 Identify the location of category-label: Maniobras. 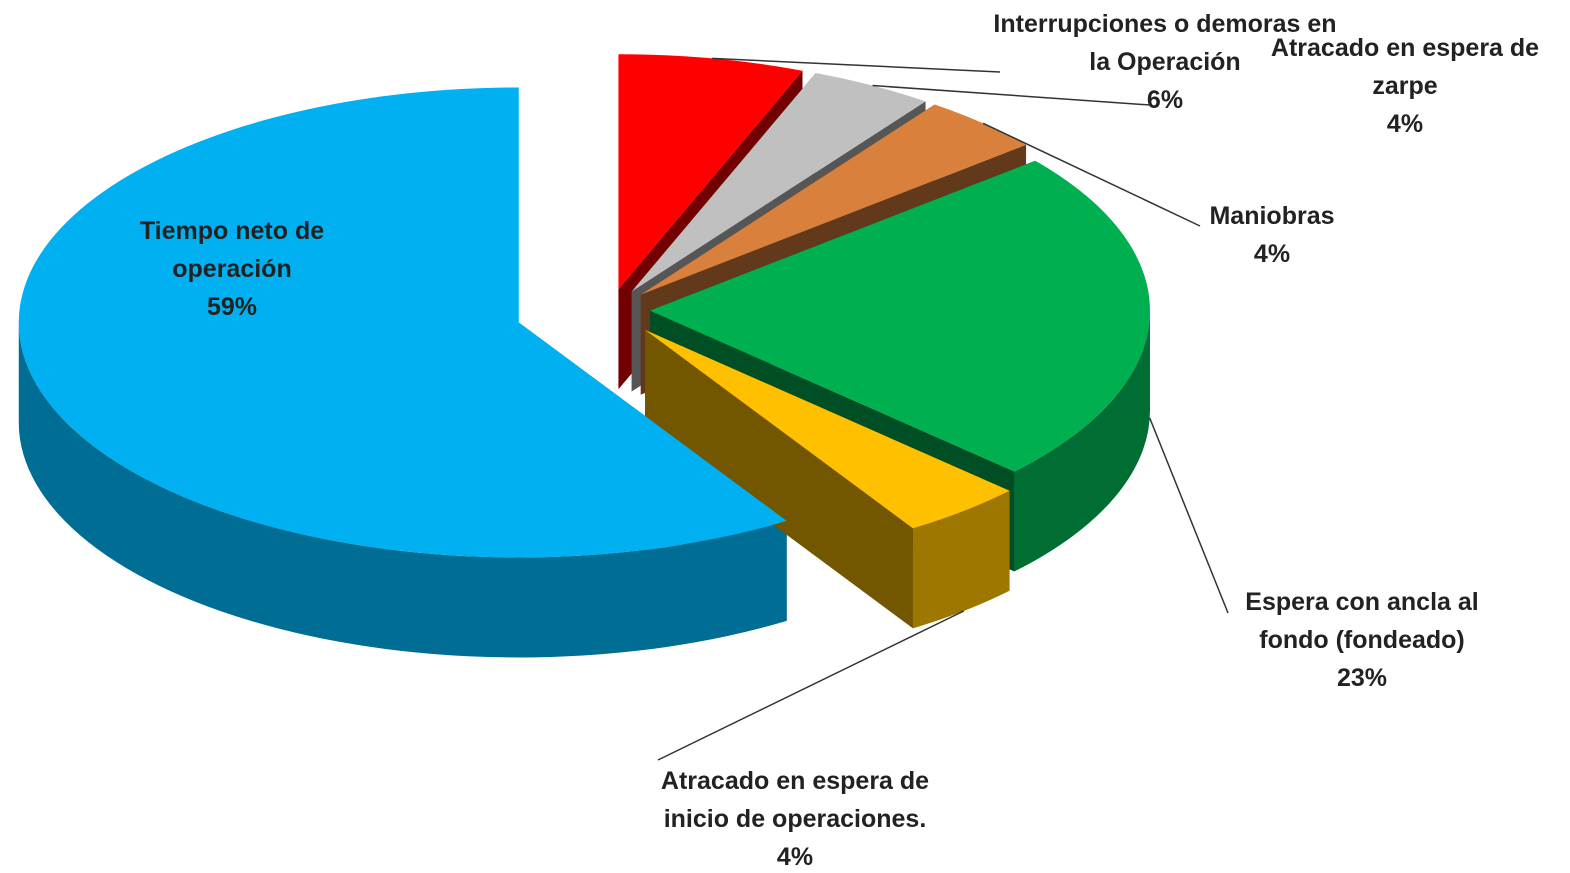
(1272, 216).